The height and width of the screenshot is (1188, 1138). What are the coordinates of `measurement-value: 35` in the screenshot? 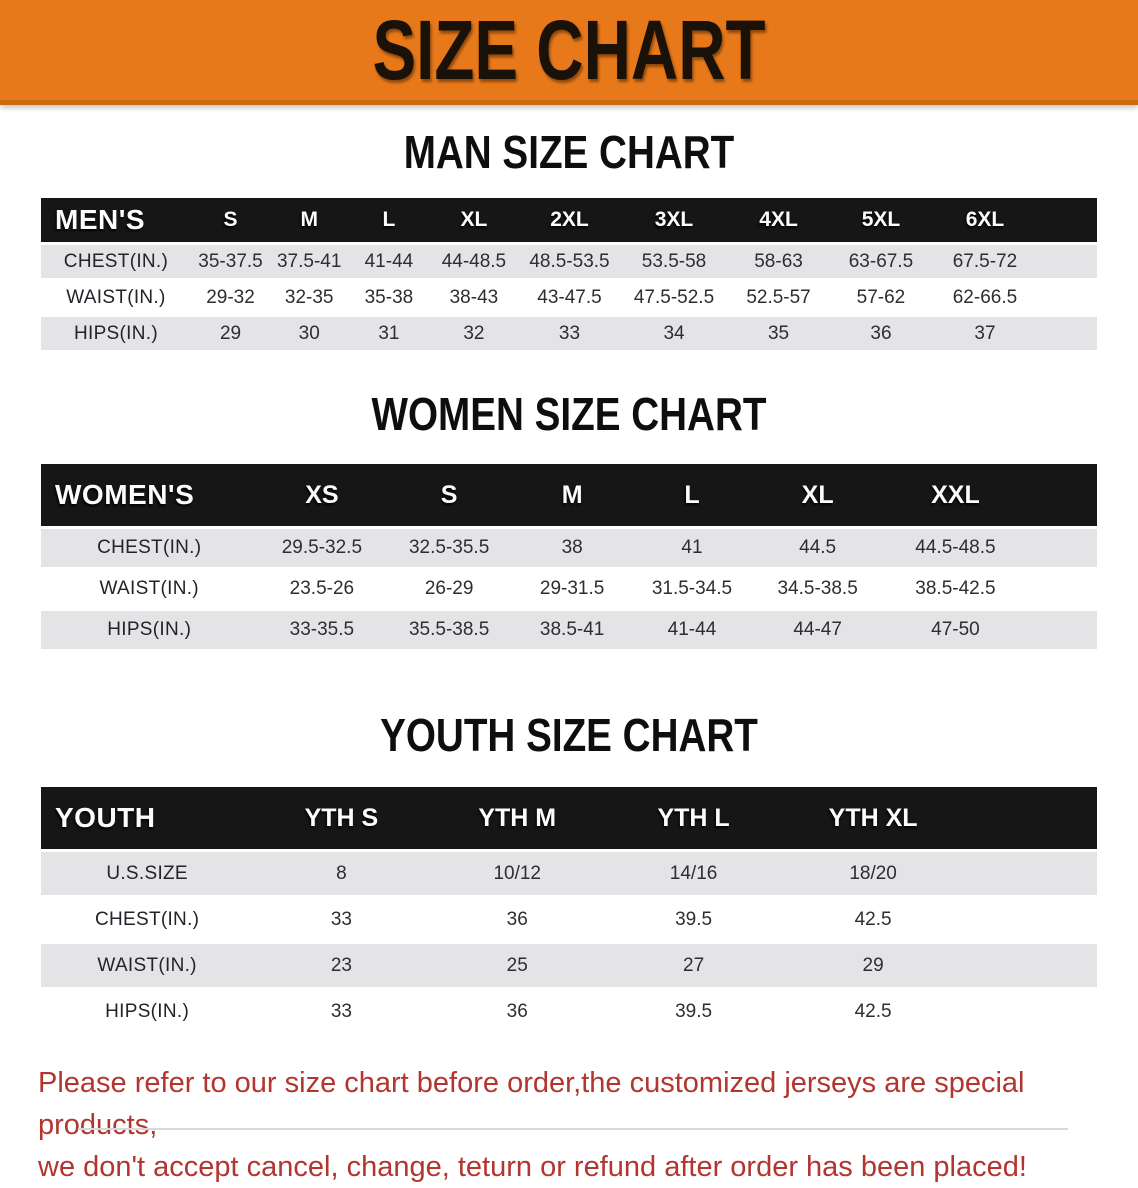 It's located at (778, 333).